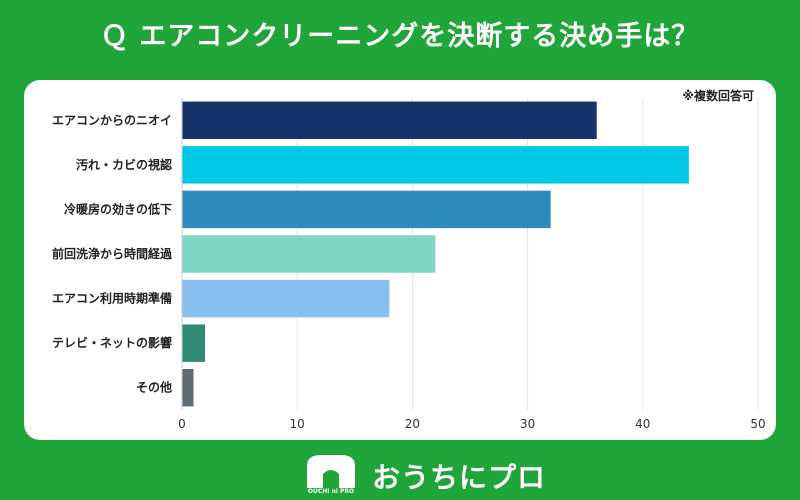  What do you see at coordinates (412, 424) in the screenshot?
I see `x-tick-label-20: 20` at bounding box center [412, 424].